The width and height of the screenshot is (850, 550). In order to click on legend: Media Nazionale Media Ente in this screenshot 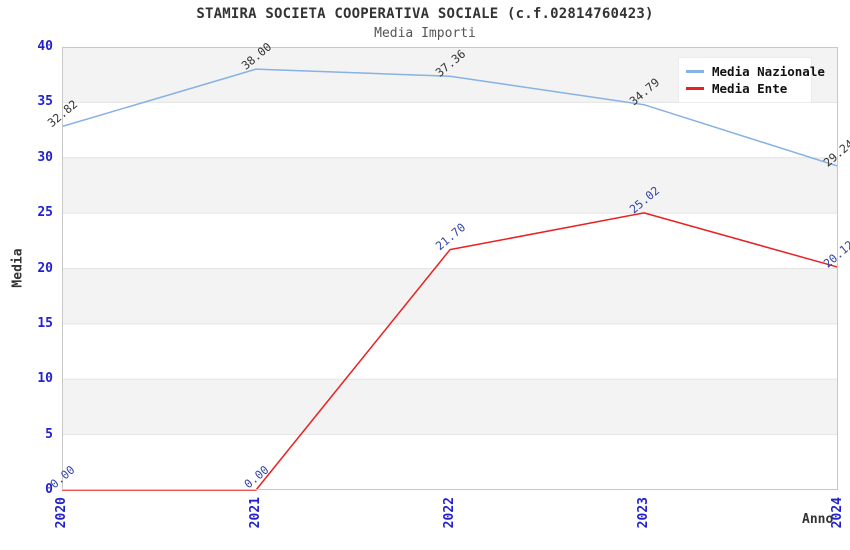, I will do `click(751, 80)`.